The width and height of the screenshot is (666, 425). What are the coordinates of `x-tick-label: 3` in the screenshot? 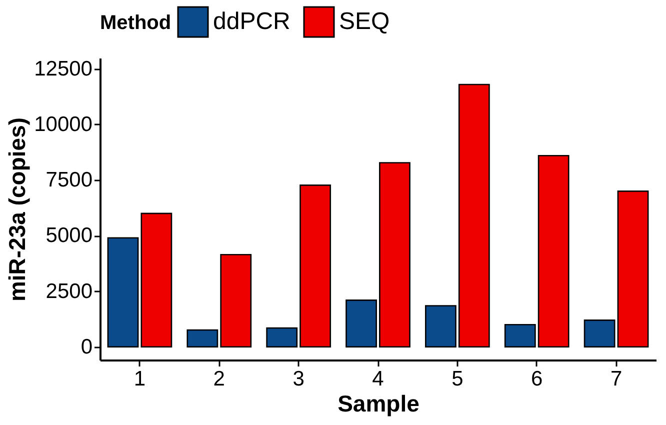 It's located at (298, 379).